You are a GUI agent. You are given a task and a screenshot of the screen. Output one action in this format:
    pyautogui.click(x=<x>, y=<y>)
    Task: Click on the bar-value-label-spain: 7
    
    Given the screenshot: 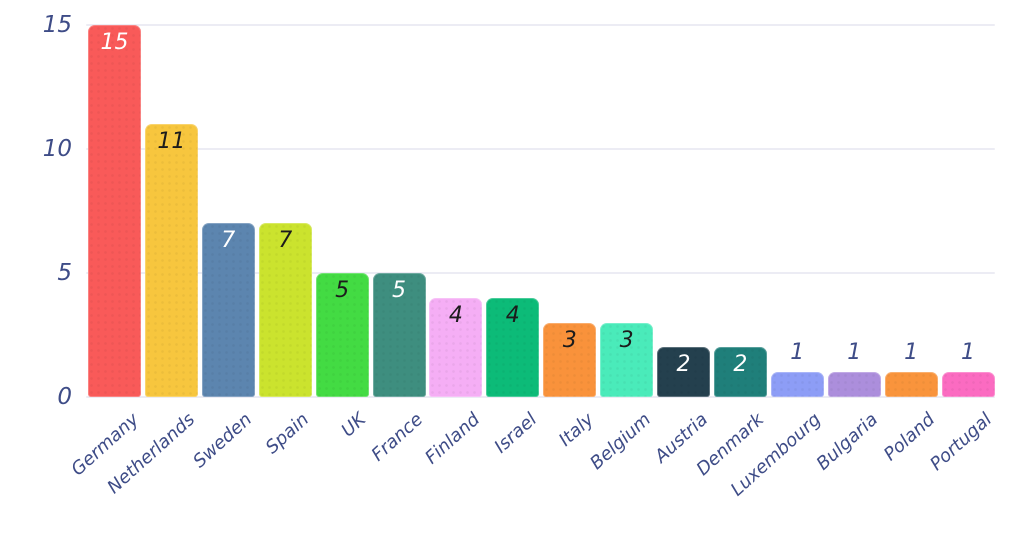 What is the action you would take?
    pyautogui.click(x=285, y=241)
    